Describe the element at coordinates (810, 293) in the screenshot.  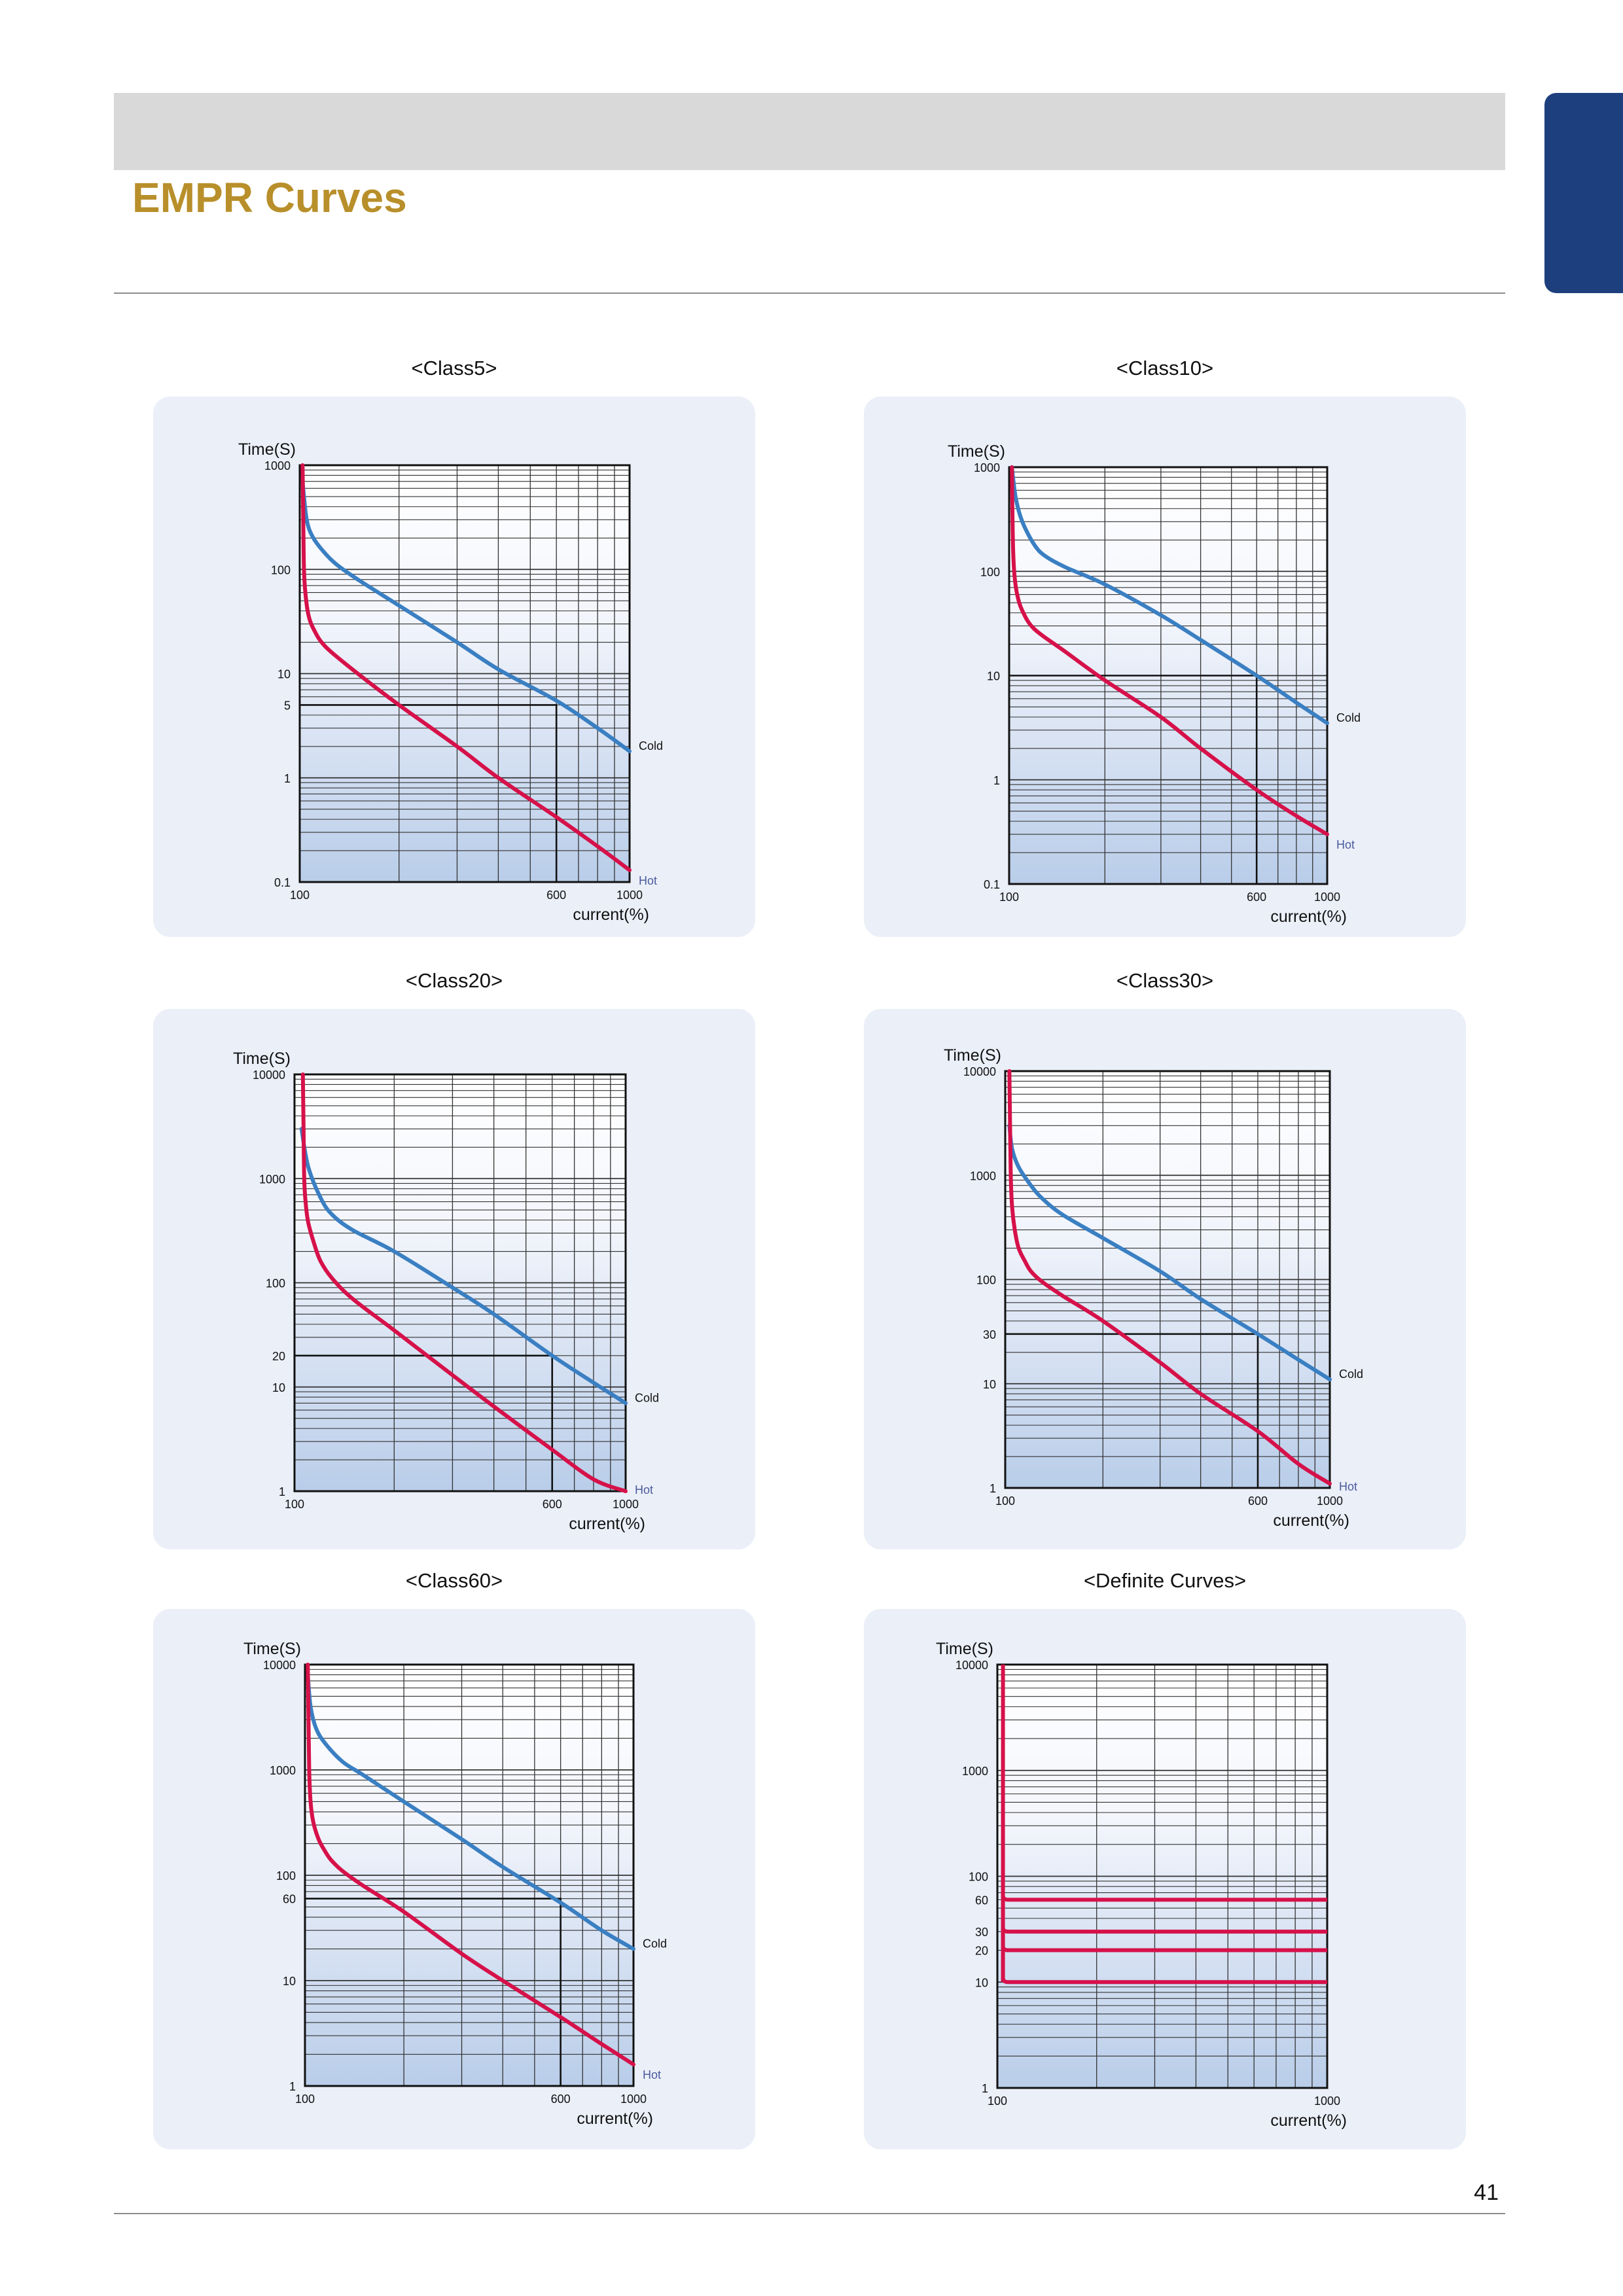
I see `header-divider` at that location.